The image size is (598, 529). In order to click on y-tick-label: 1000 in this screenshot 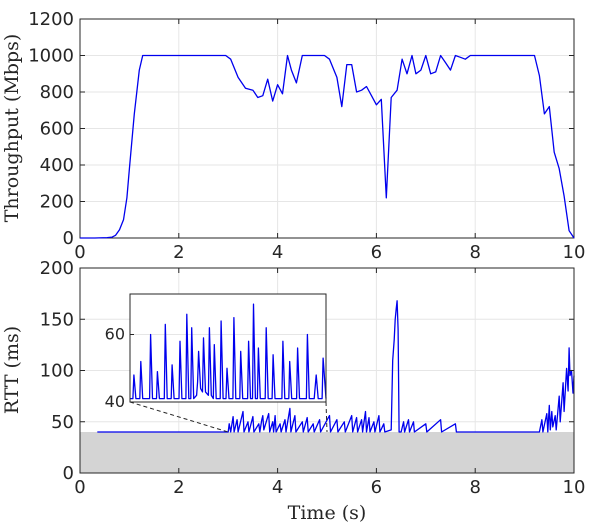, I will do `click(51, 56)`.